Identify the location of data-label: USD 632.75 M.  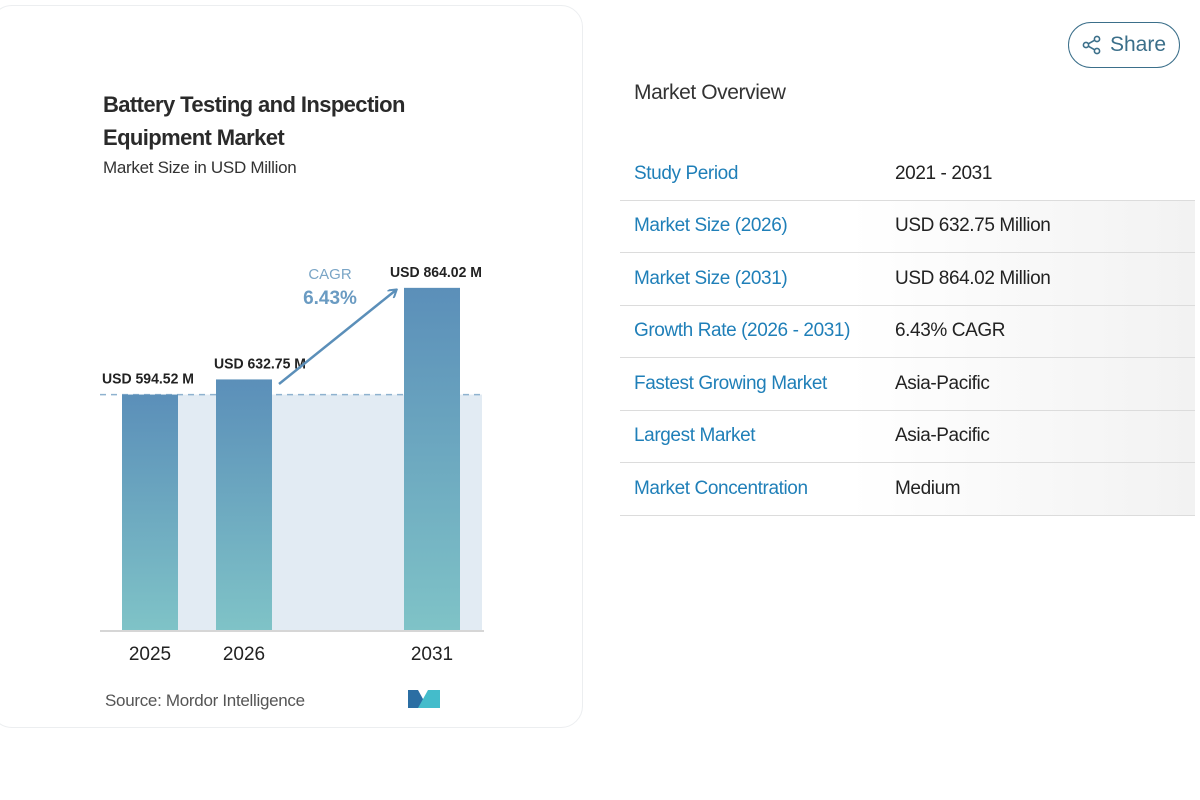
(260, 364).